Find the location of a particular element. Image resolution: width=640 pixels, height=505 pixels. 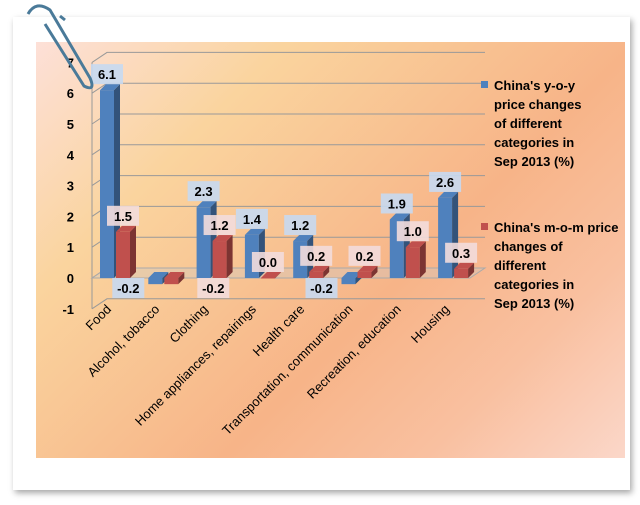

x-tick-label: Food is located at coordinates (99, 318).